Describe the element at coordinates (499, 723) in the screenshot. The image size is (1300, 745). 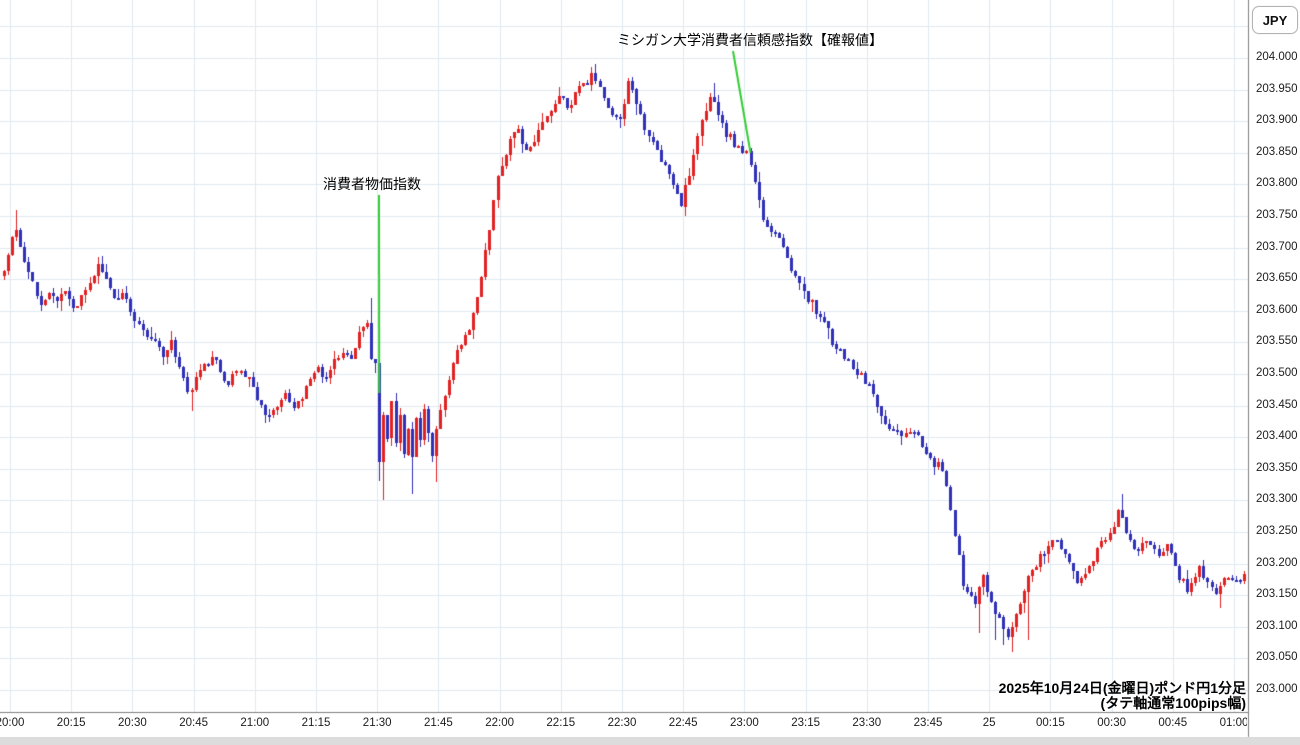
I see `x-axis-tick-label: 22:00` at that location.